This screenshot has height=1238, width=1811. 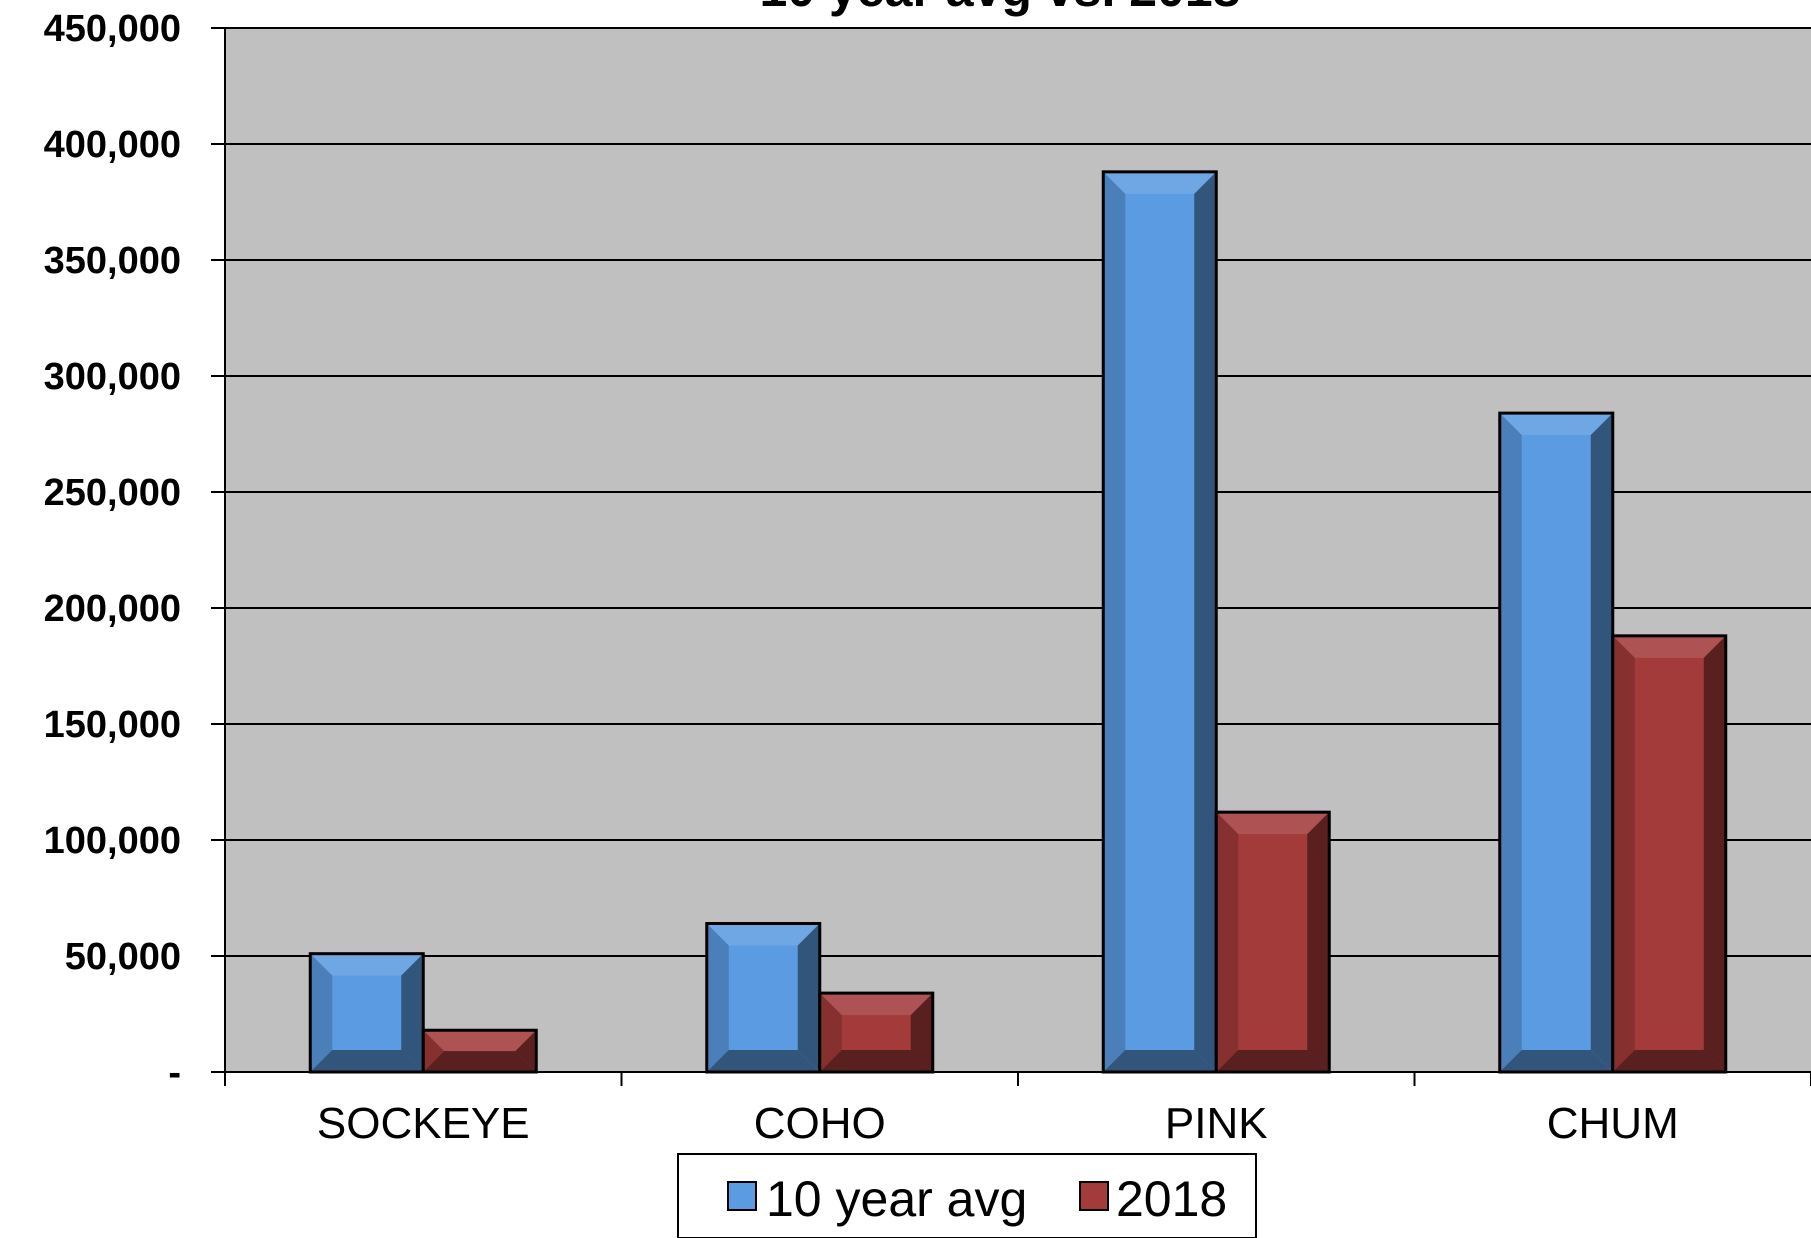 What do you see at coordinates (112, 145) in the screenshot?
I see `y-tick-label: 400,000` at bounding box center [112, 145].